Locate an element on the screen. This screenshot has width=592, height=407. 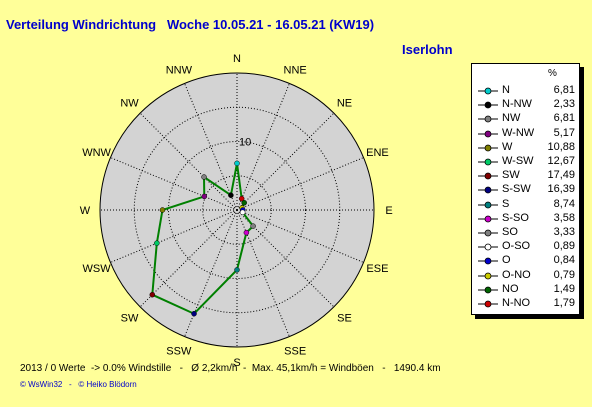
legend-item: O 0,84 is located at coordinates (525, 261).